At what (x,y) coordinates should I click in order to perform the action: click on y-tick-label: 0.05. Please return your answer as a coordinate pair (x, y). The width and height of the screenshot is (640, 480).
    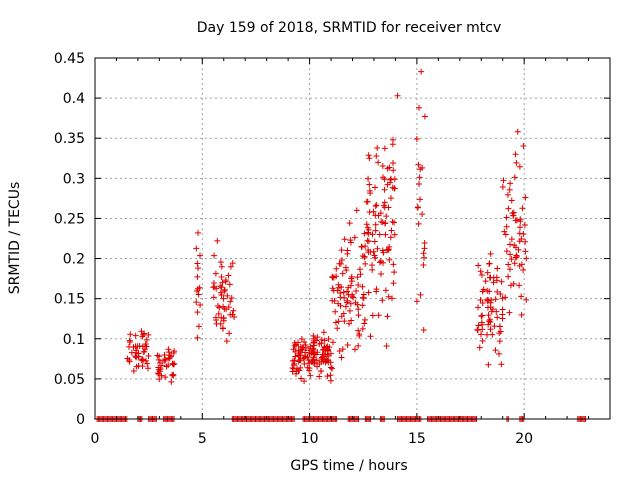
    Looking at the image, I should click on (69, 380).